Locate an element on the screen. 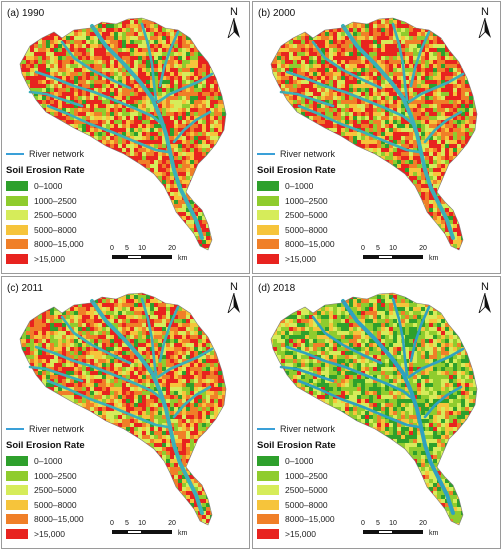  legend-class-label: 2500–5000 is located at coordinates (55, 490).